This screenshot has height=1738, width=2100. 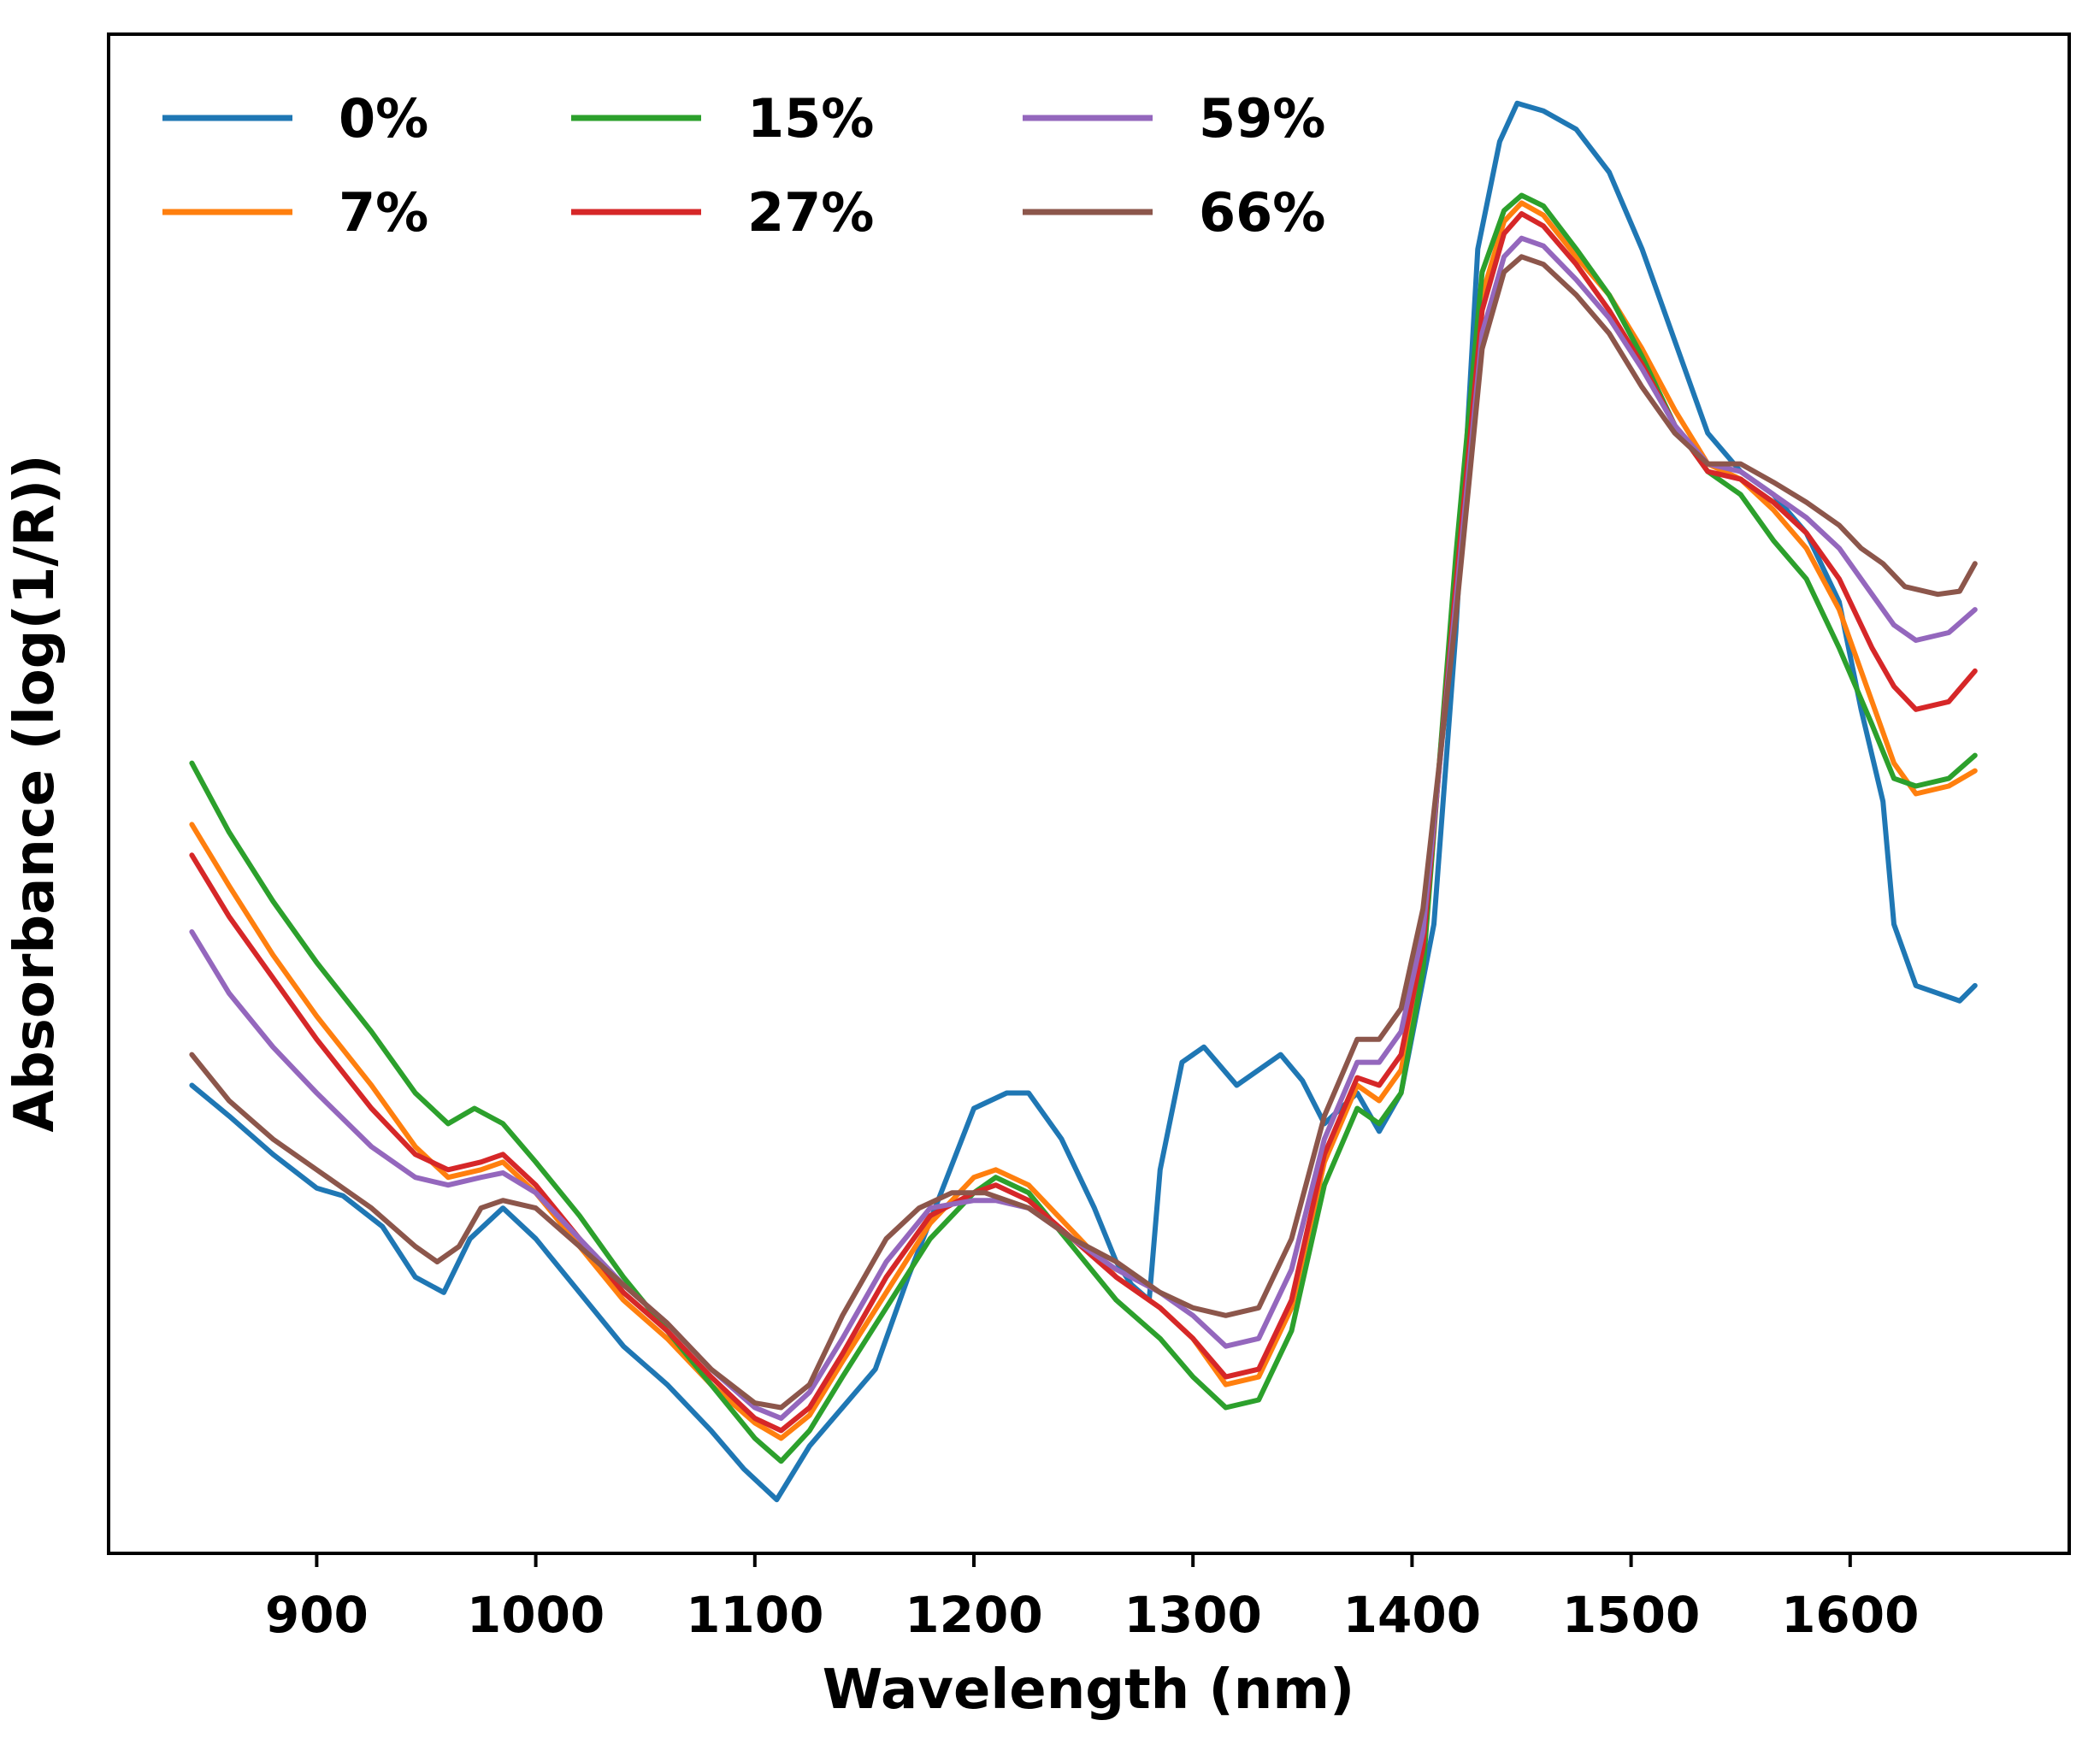 What do you see at coordinates (384, 119) in the screenshot?
I see `legend-label-0pct: 0%` at bounding box center [384, 119].